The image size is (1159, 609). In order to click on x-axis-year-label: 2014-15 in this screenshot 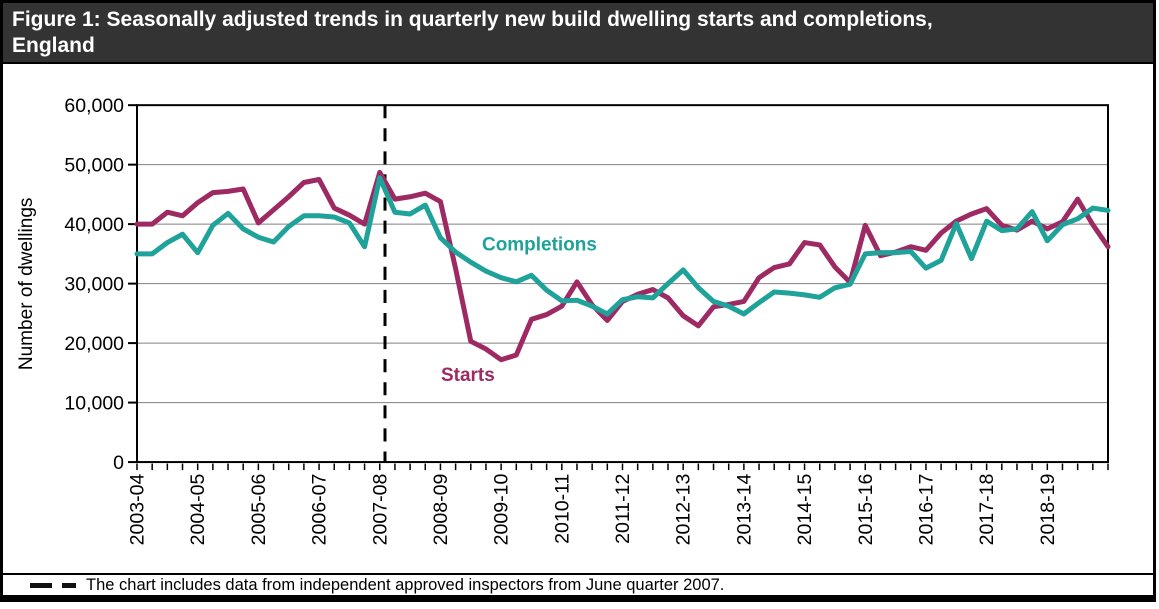, I will do `click(805, 509)`.